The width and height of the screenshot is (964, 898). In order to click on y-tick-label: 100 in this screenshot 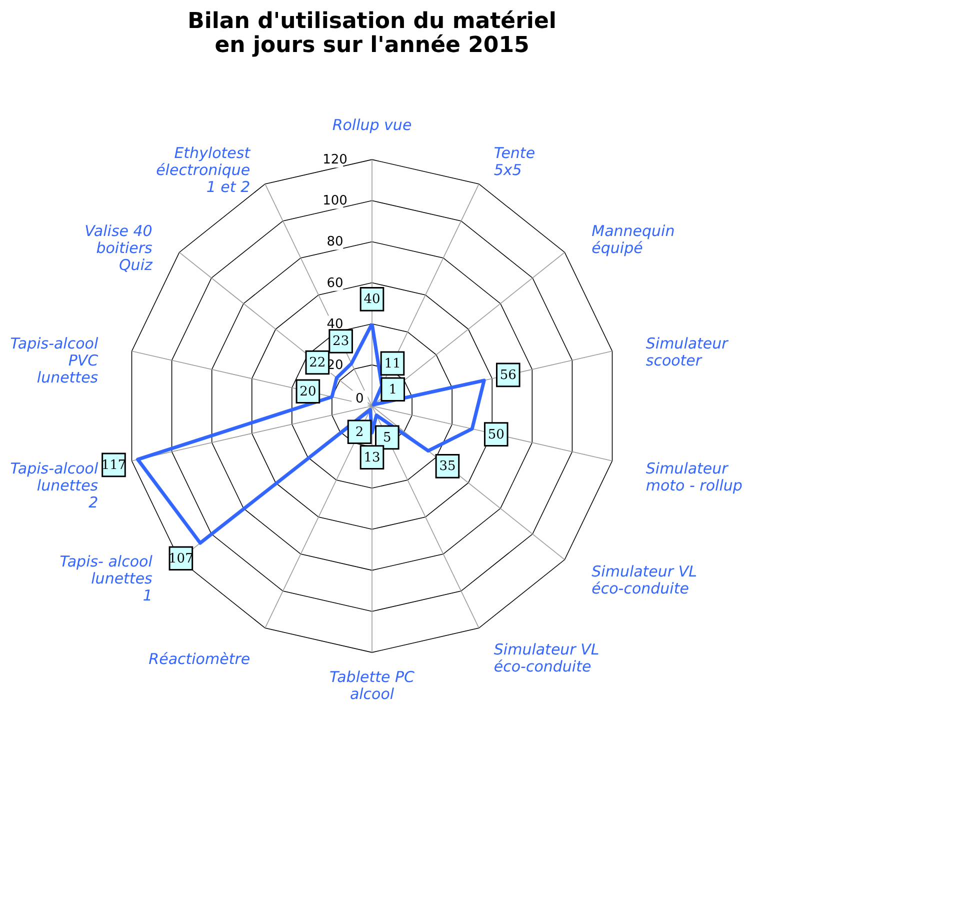, I will do `click(335, 201)`.